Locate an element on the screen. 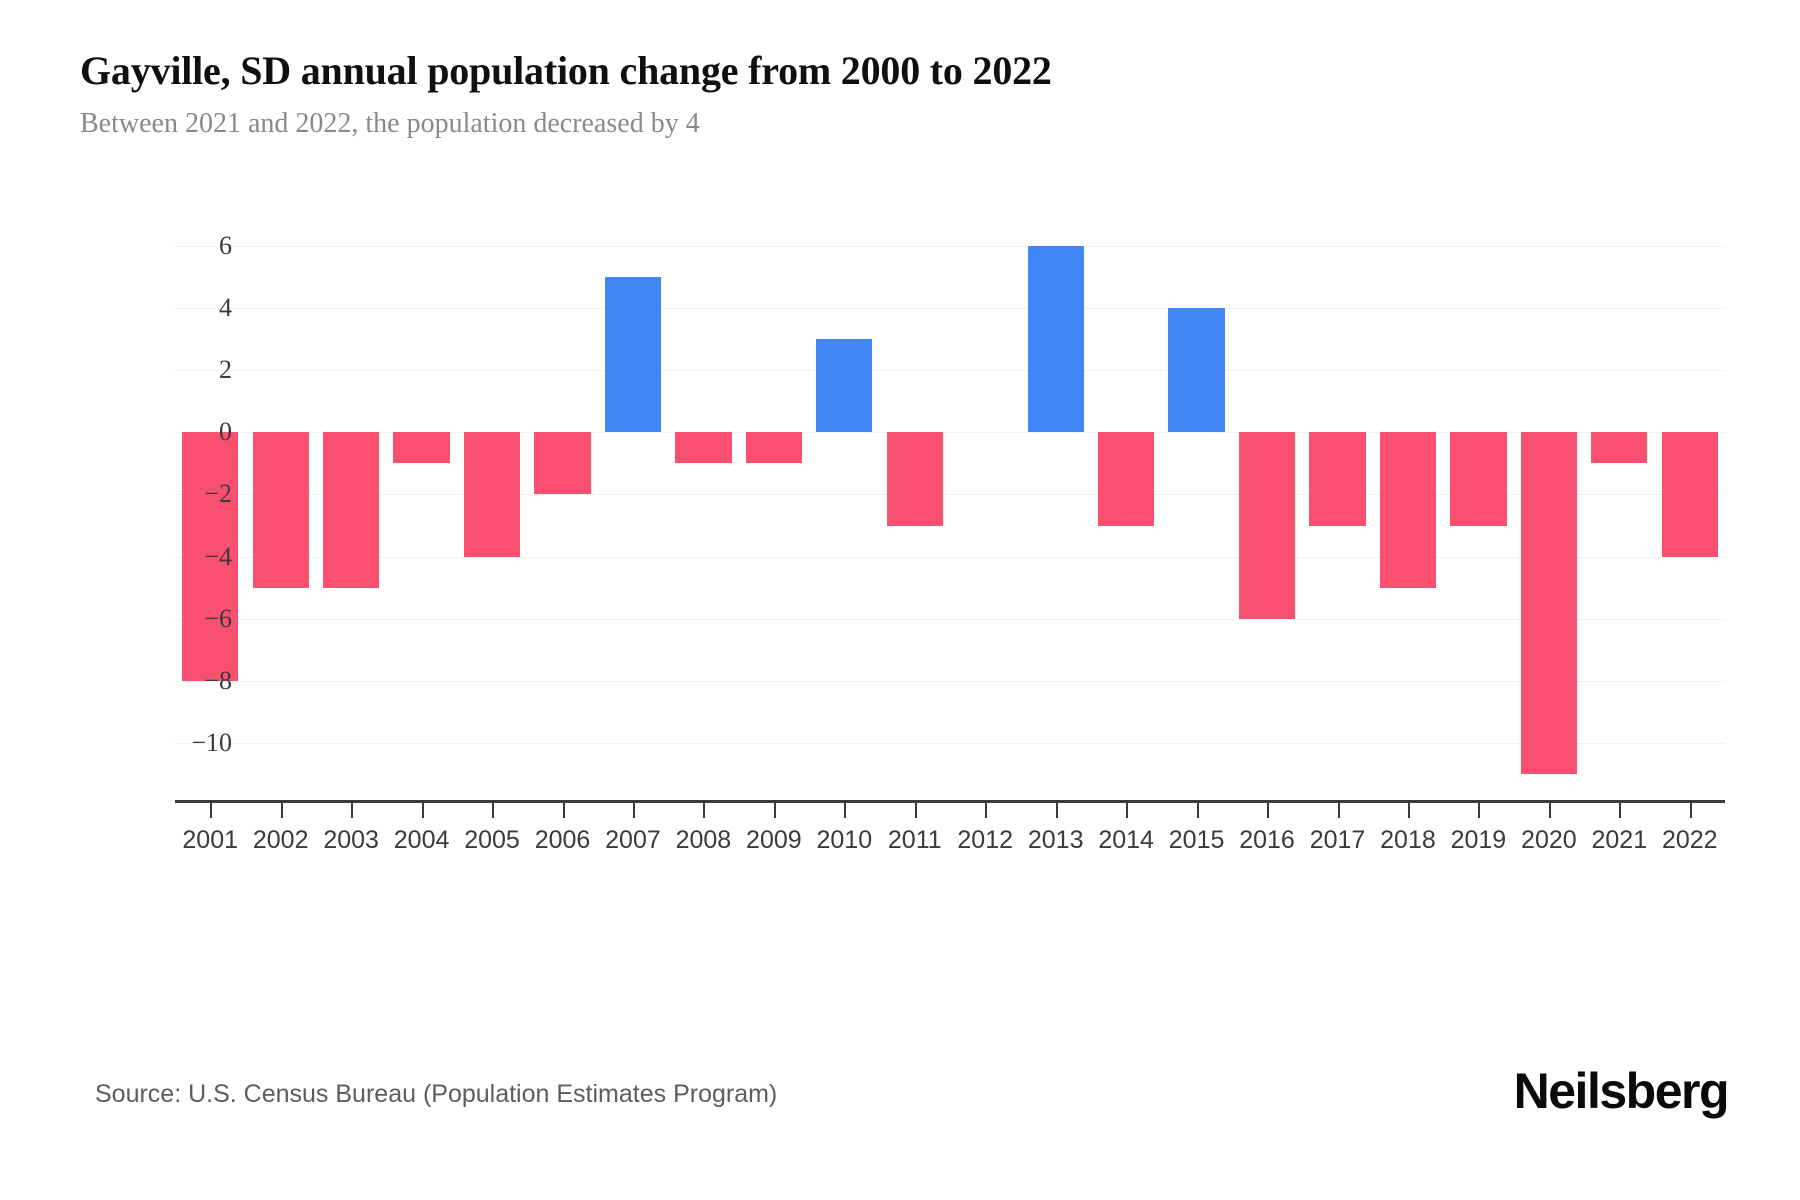  y-axis-tick-label: −8 is located at coordinates (218, 681).